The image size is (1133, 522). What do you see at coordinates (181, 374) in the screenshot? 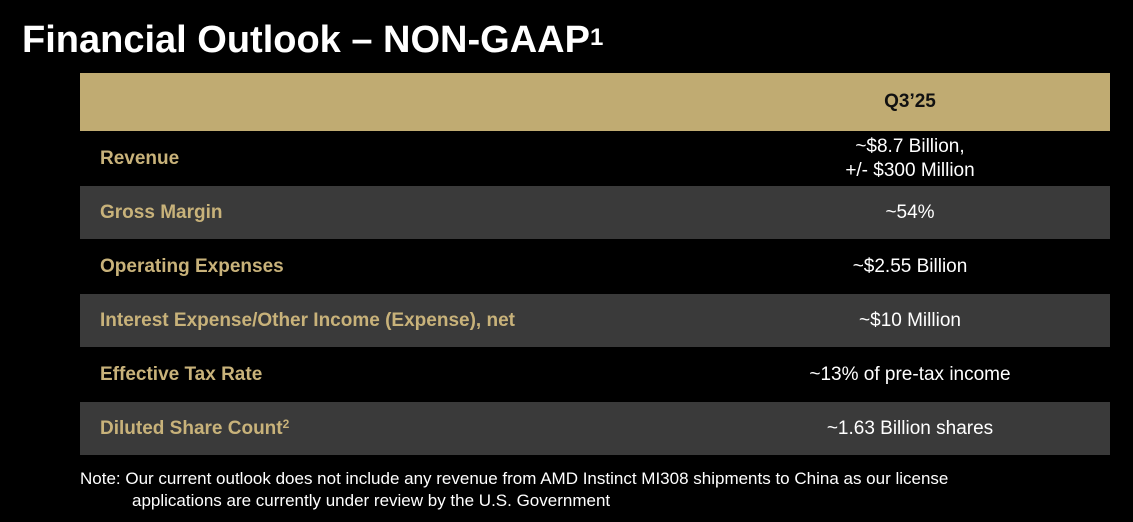
I see `row-label-text: Effective Tax Rate` at bounding box center [181, 374].